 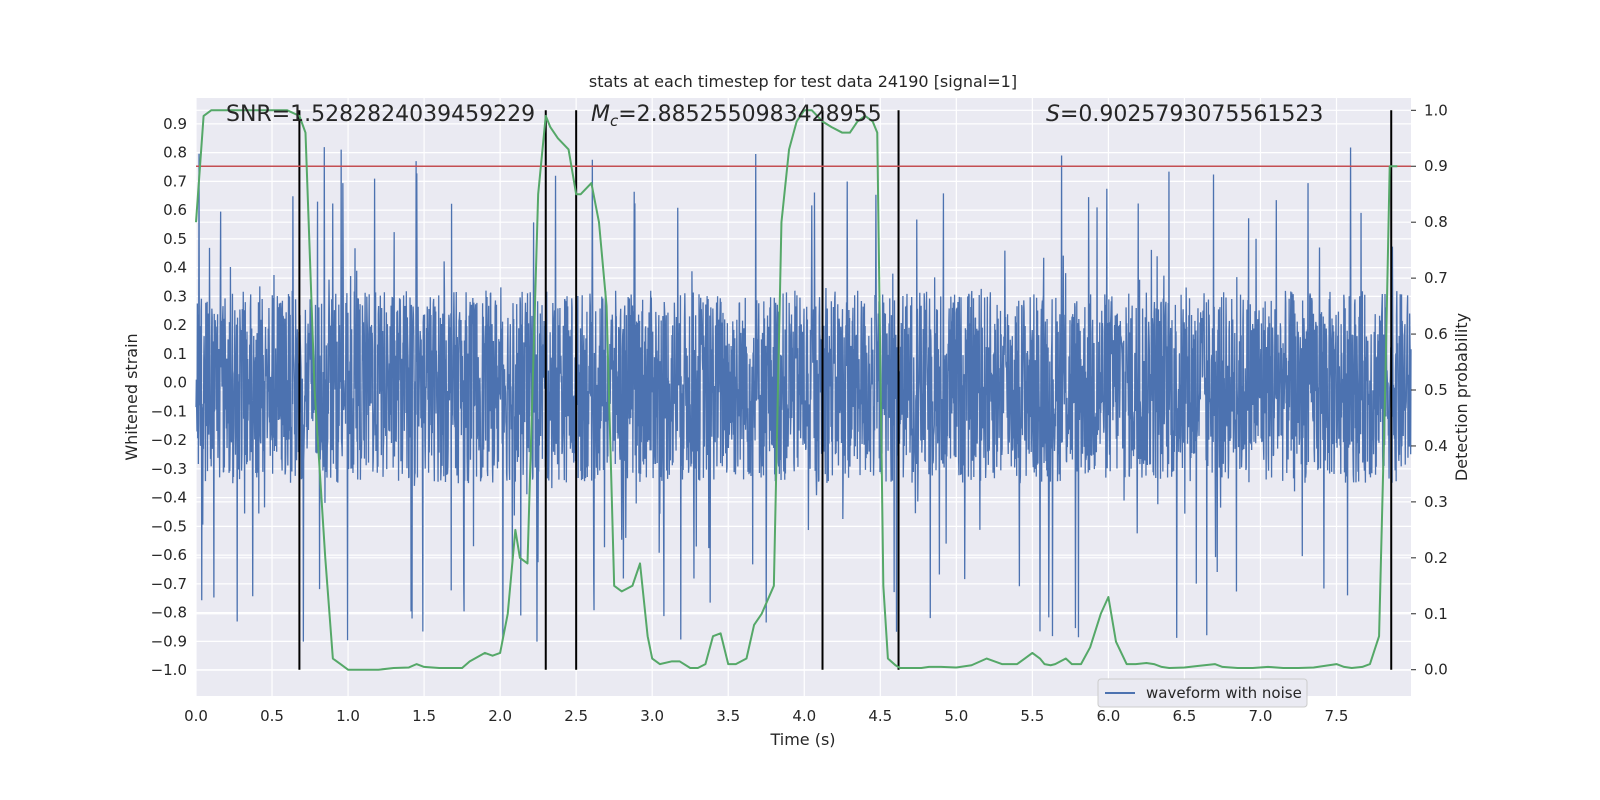 What do you see at coordinates (749, 114) in the screenshot?
I see `chirp-mass-value: =2.8852550983428955` at bounding box center [749, 114].